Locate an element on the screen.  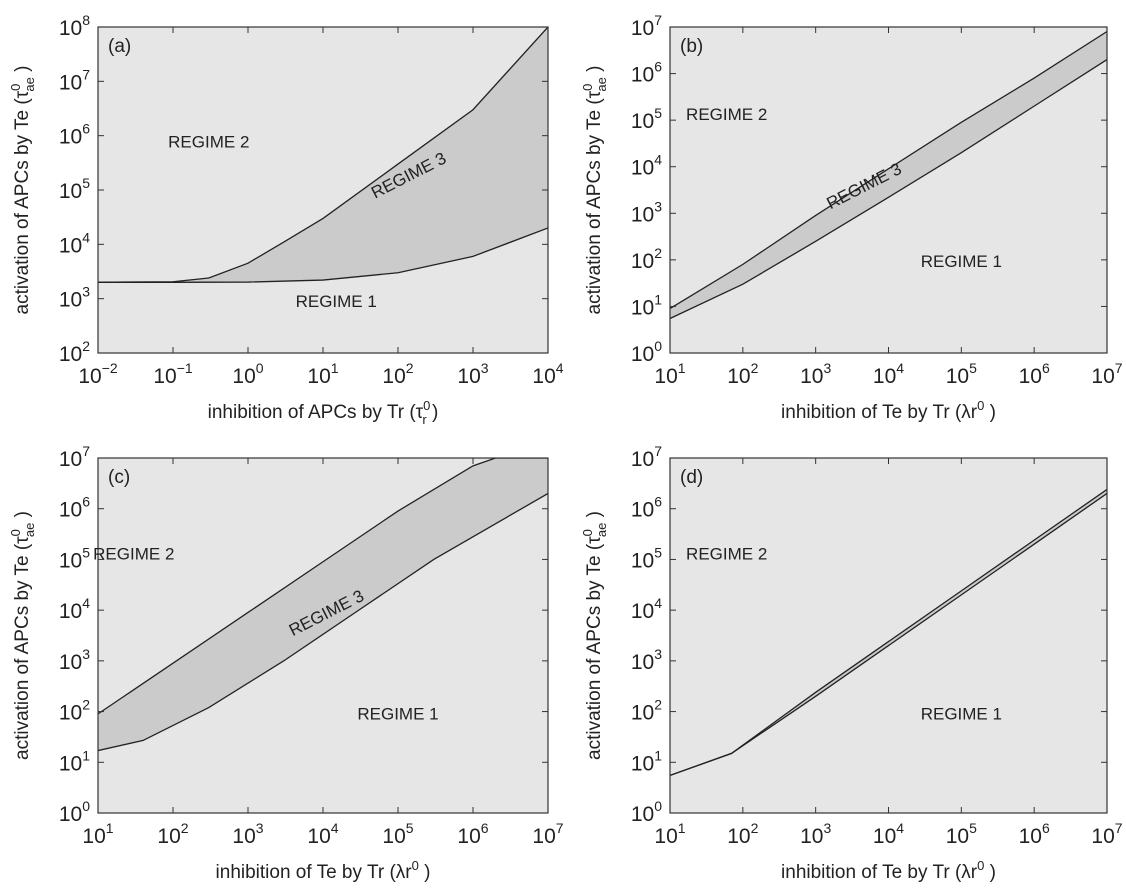
x-tick-label: 10⁻² is located at coordinates (98, 374).